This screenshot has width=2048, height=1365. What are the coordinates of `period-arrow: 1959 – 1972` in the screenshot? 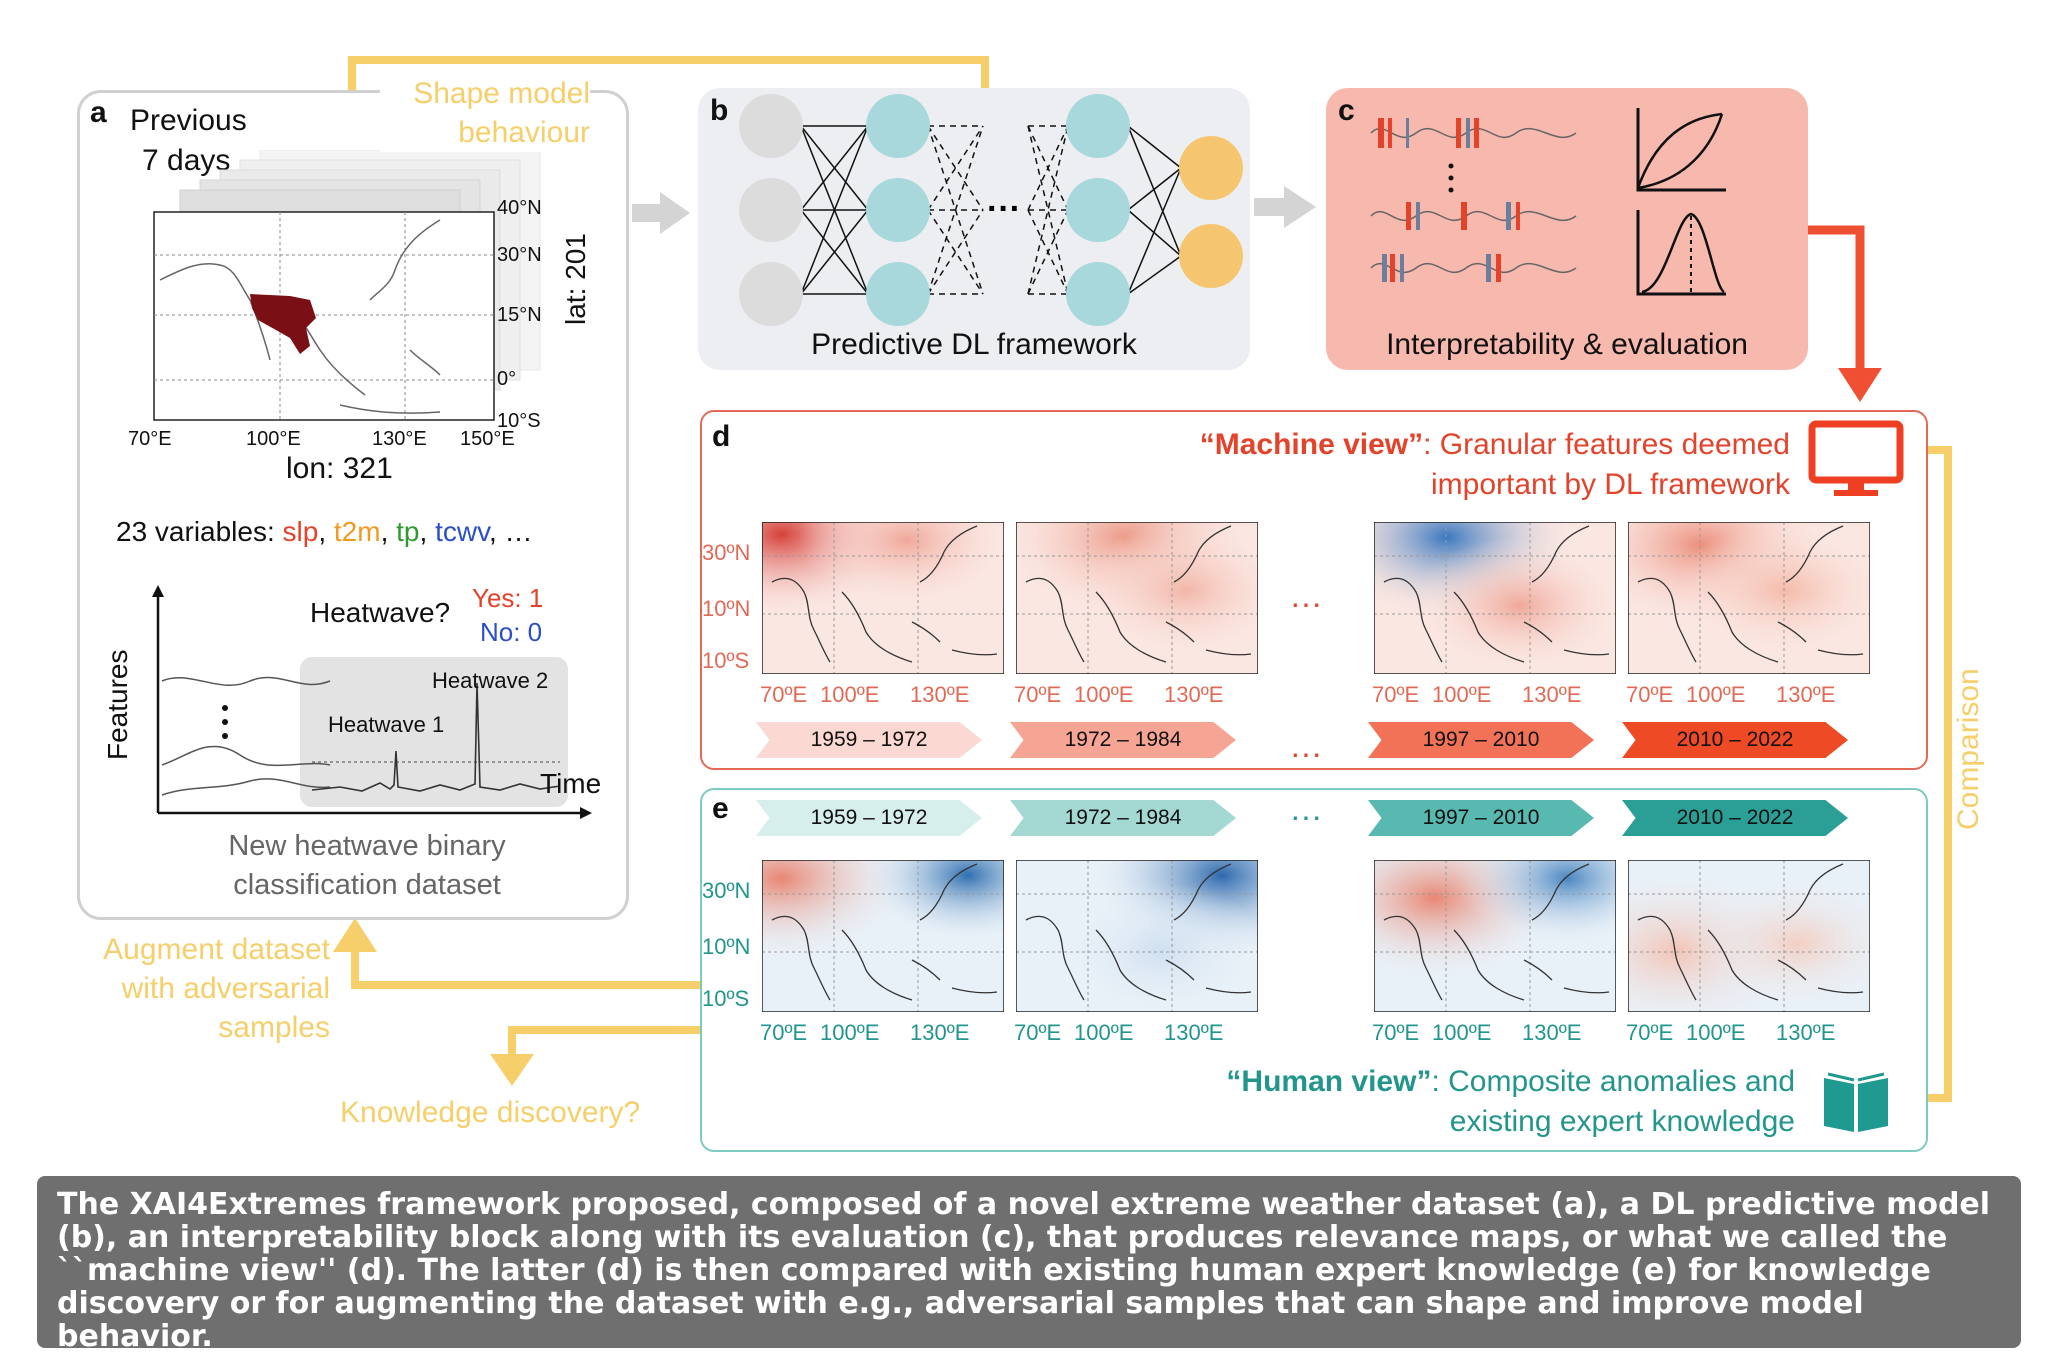 It's located at (869, 818).